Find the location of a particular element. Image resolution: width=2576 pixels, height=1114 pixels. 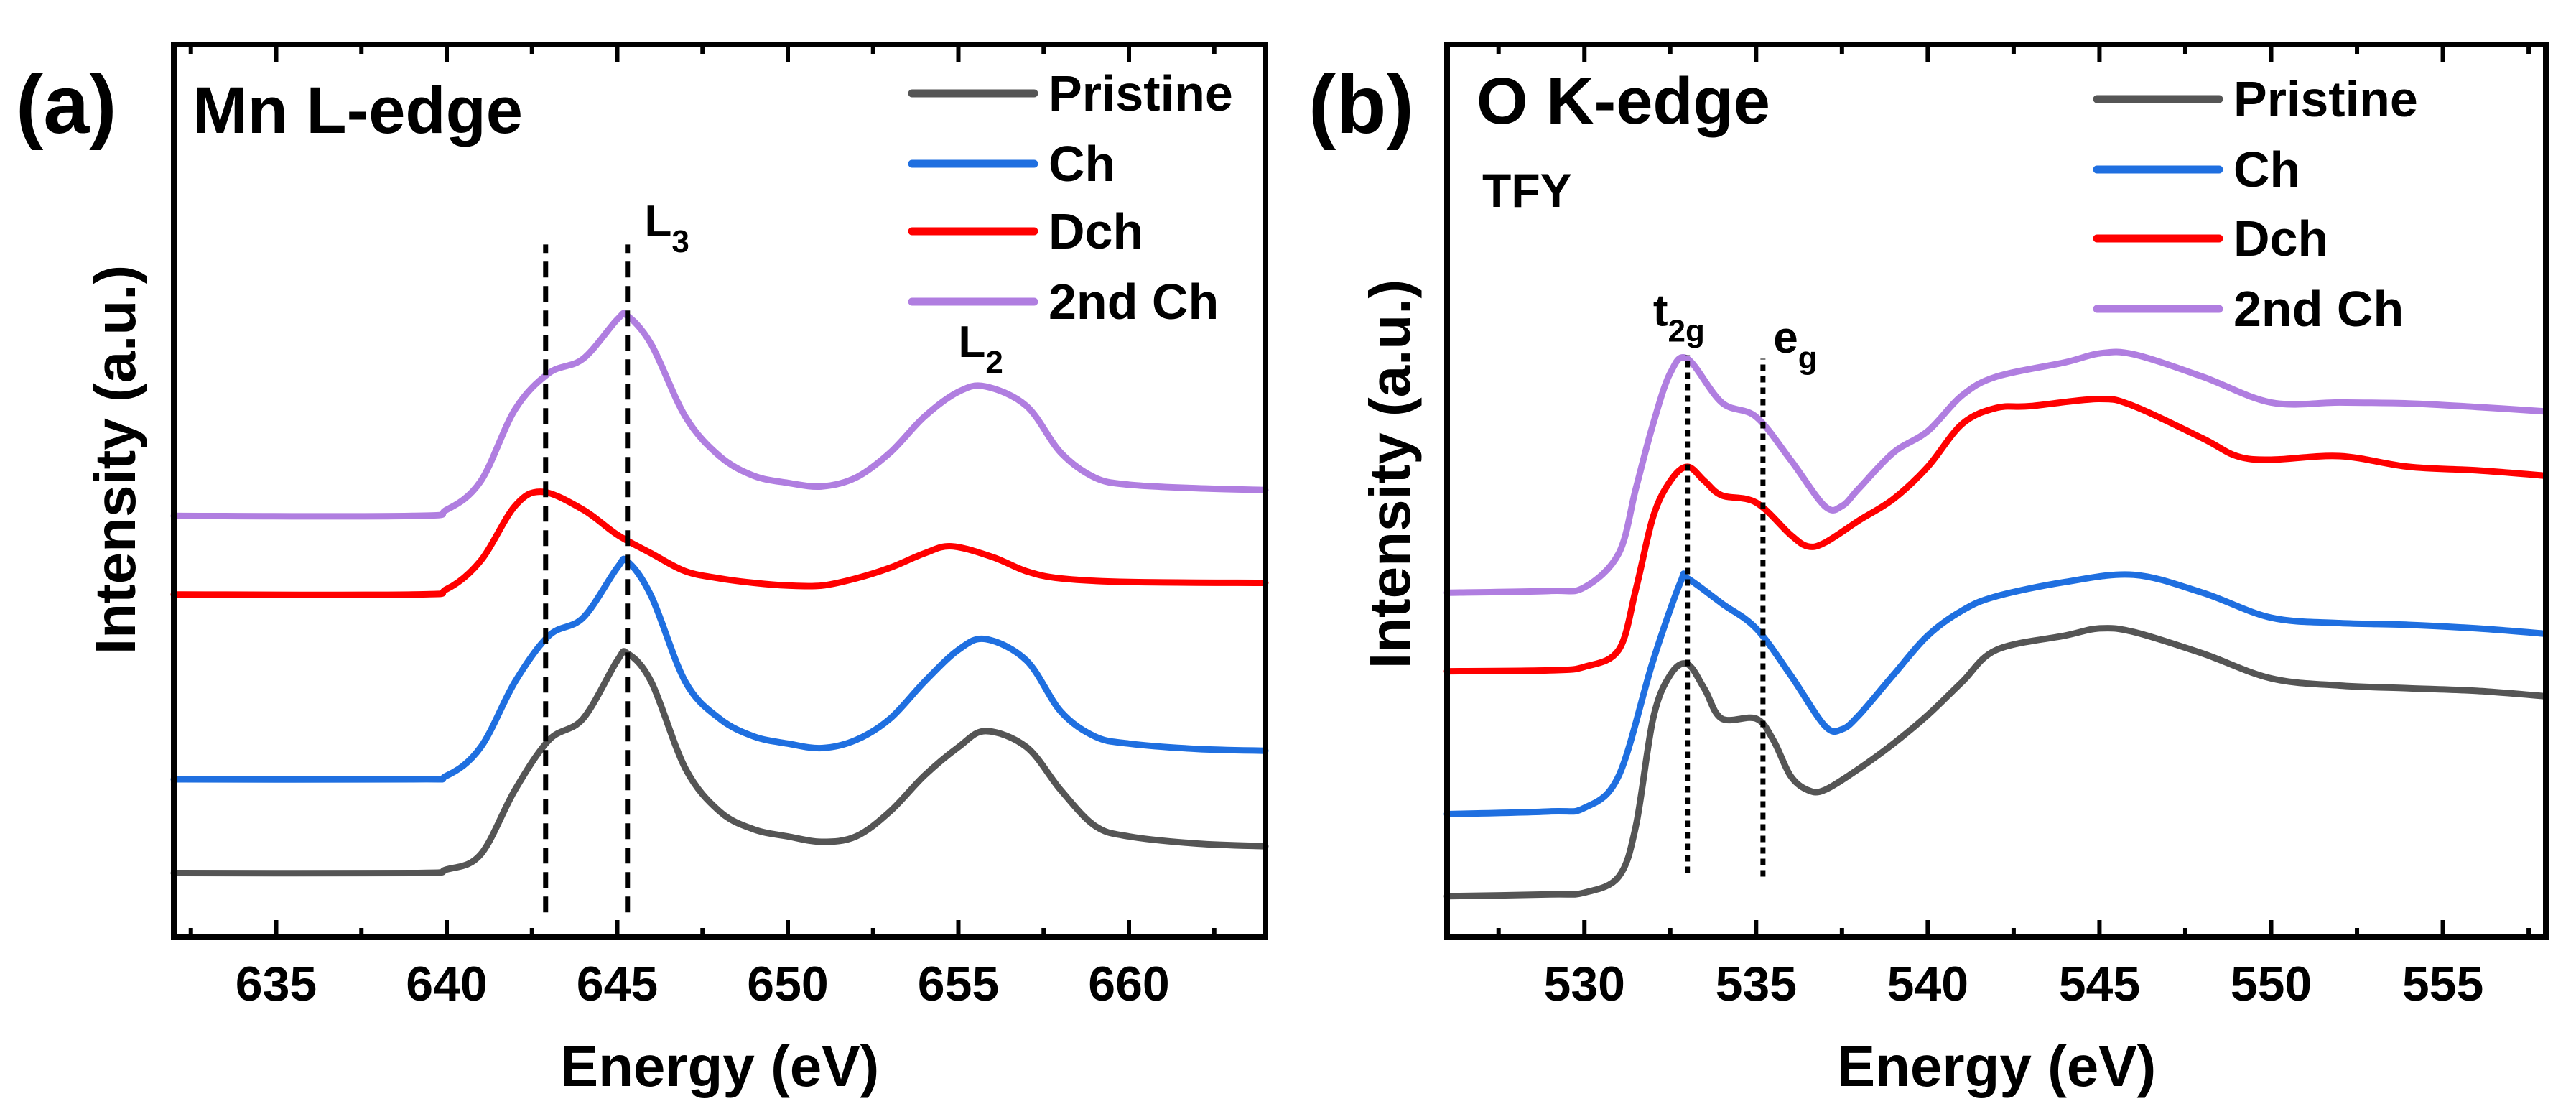

x-tick-label: 540 is located at coordinates (1927, 984).